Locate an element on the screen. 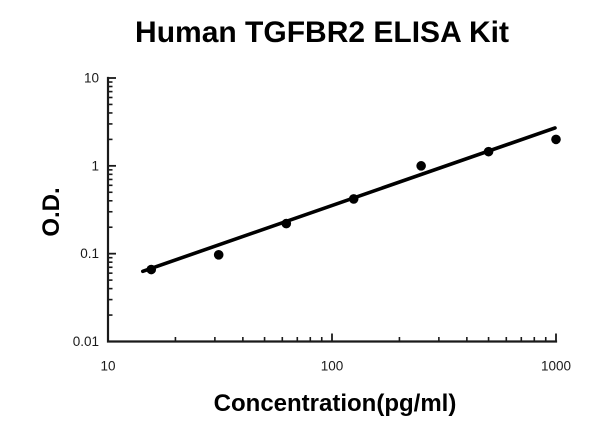 The width and height of the screenshot is (600, 439). y-tick-label: 1 is located at coordinates (95, 165).